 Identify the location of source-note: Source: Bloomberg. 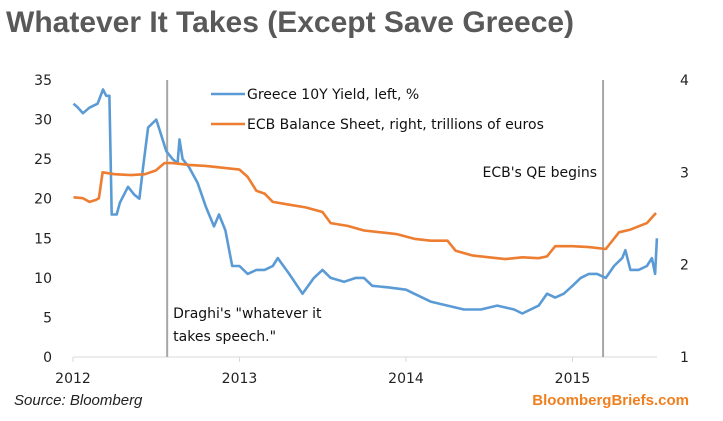
(78, 400).